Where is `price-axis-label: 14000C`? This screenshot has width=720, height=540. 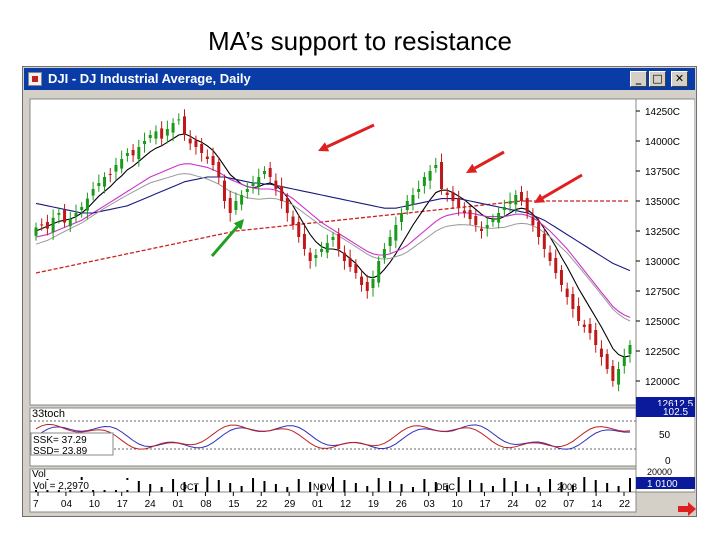 price-axis-label: 14000C is located at coordinates (662, 142).